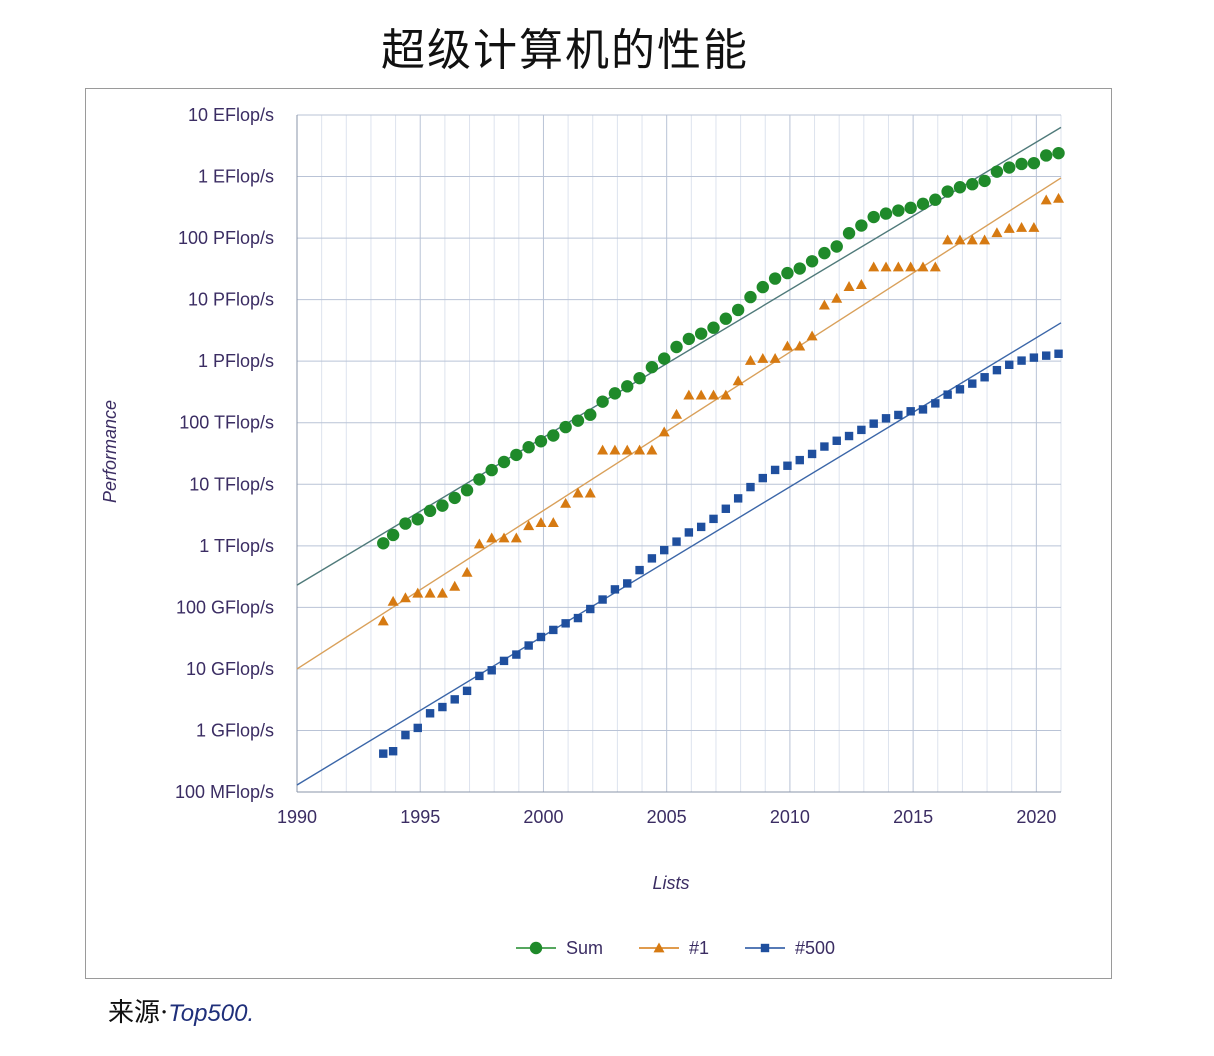  Describe the element at coordinates (231, 300) in the screenshot. I see `y-tick-label: 10 PFlop/s` at that location.